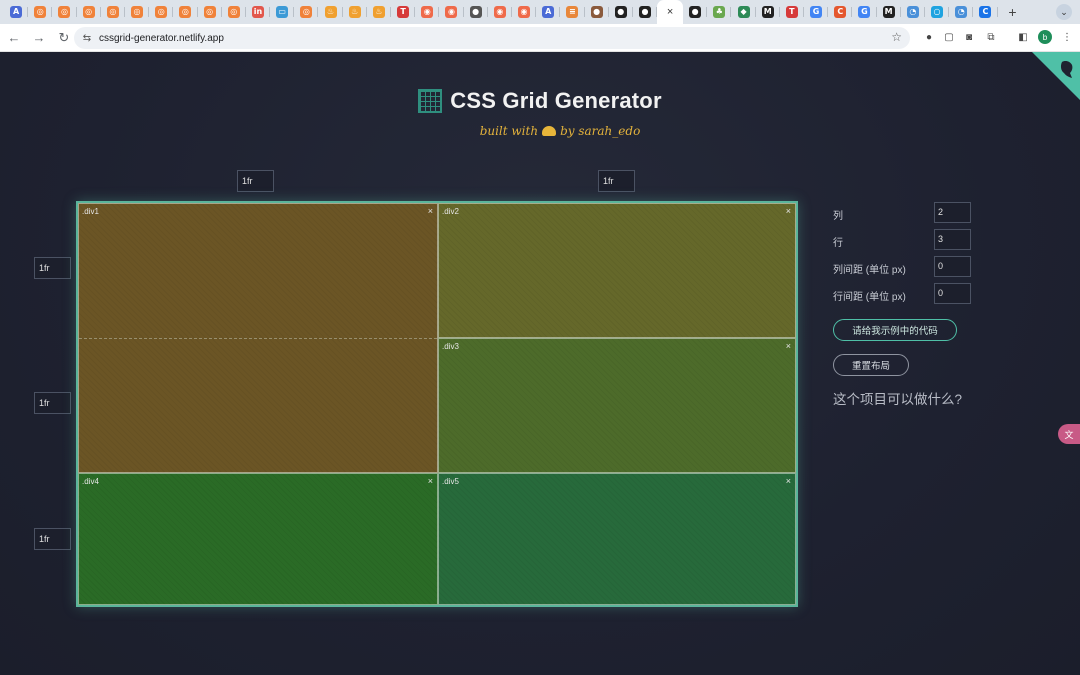  Describe the element at coordinates (743, 12) in the screenshot. I see `tab: ◆` at that location.